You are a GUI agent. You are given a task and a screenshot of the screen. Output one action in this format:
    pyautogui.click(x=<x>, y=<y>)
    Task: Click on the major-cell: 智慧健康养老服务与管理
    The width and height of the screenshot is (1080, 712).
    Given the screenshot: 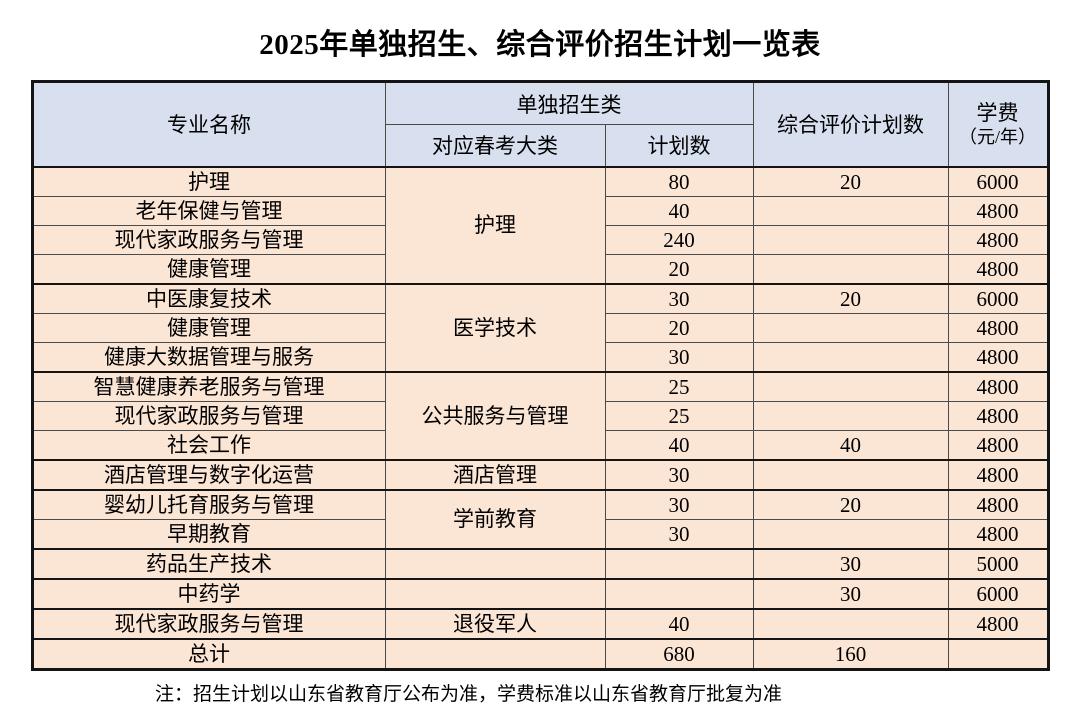 What is the action you would take?
    pyautogui.click(x=208, y=386)
    